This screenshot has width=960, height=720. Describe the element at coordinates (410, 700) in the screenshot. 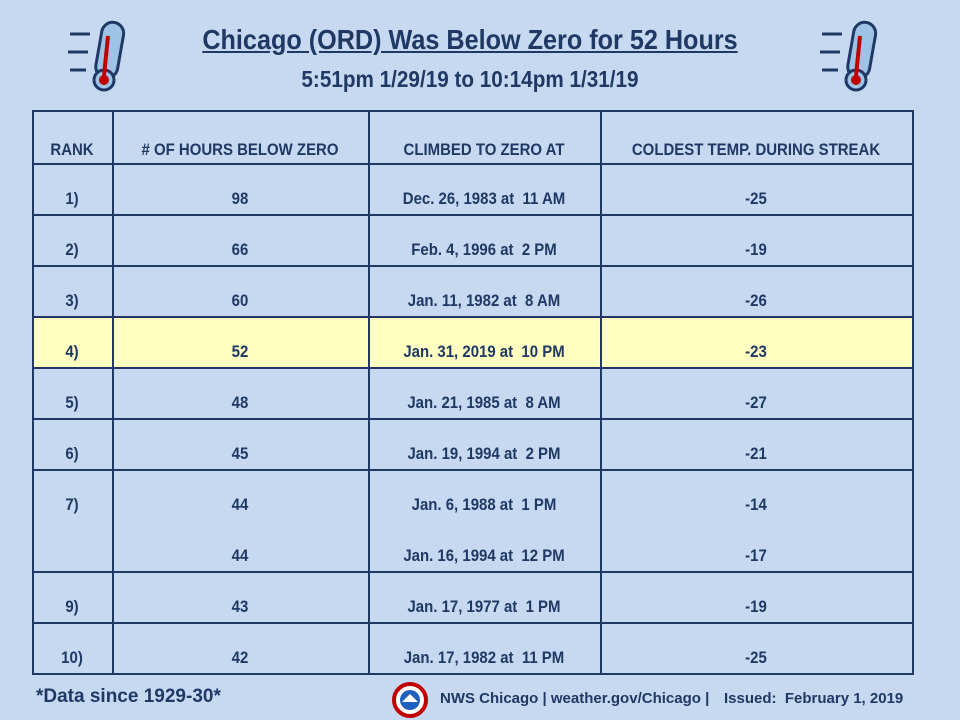

I see `nws-logo` at that location.